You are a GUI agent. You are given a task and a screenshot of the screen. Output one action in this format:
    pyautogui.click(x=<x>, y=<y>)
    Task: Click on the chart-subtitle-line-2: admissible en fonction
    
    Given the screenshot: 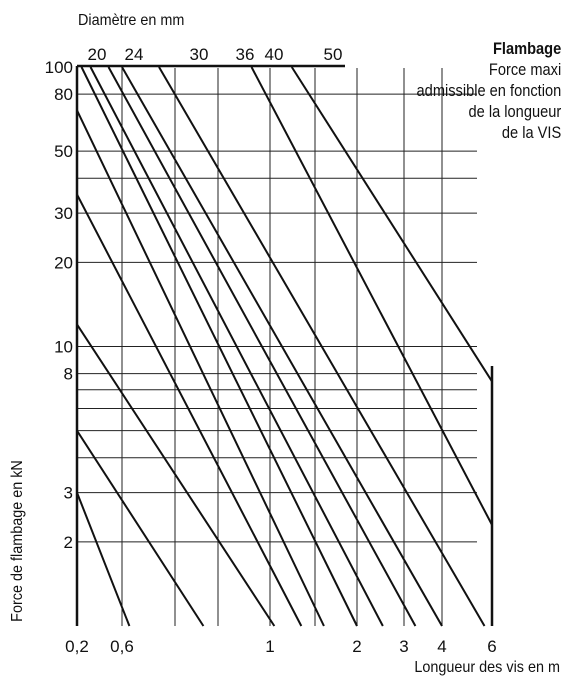 What is the action you would take?
    pyautogui.click(x=488, y=90)
    